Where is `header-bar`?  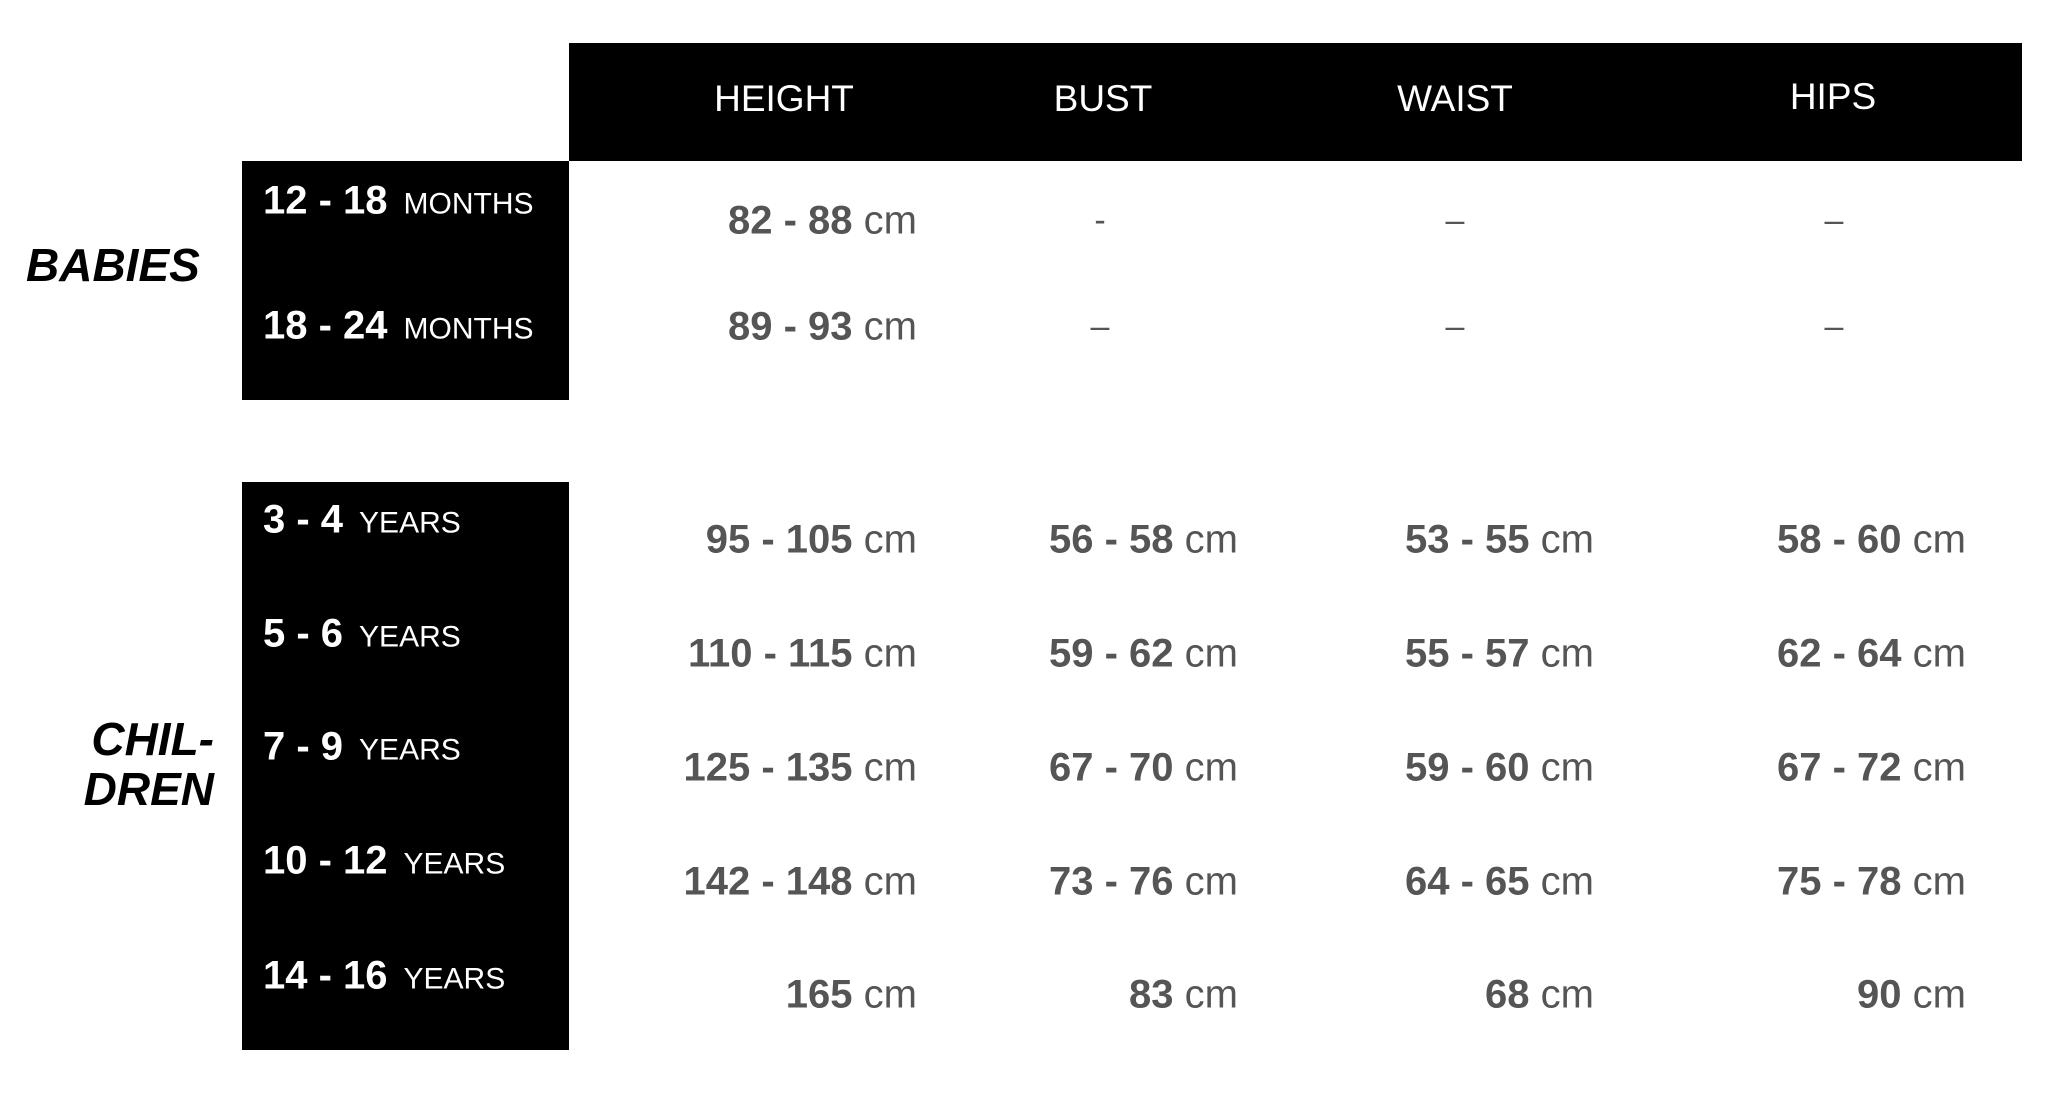 header-bar is located at coordinates (1295, 102).